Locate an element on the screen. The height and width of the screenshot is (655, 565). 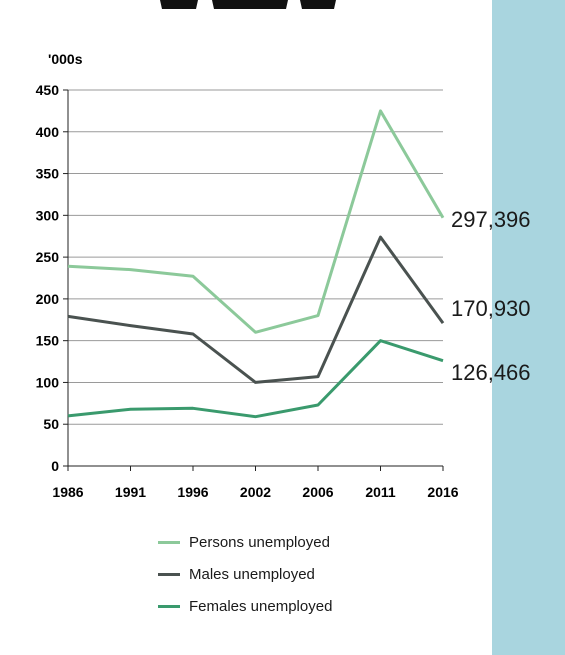
x-tick-label: 1991 is located at coordinates (130, 492).